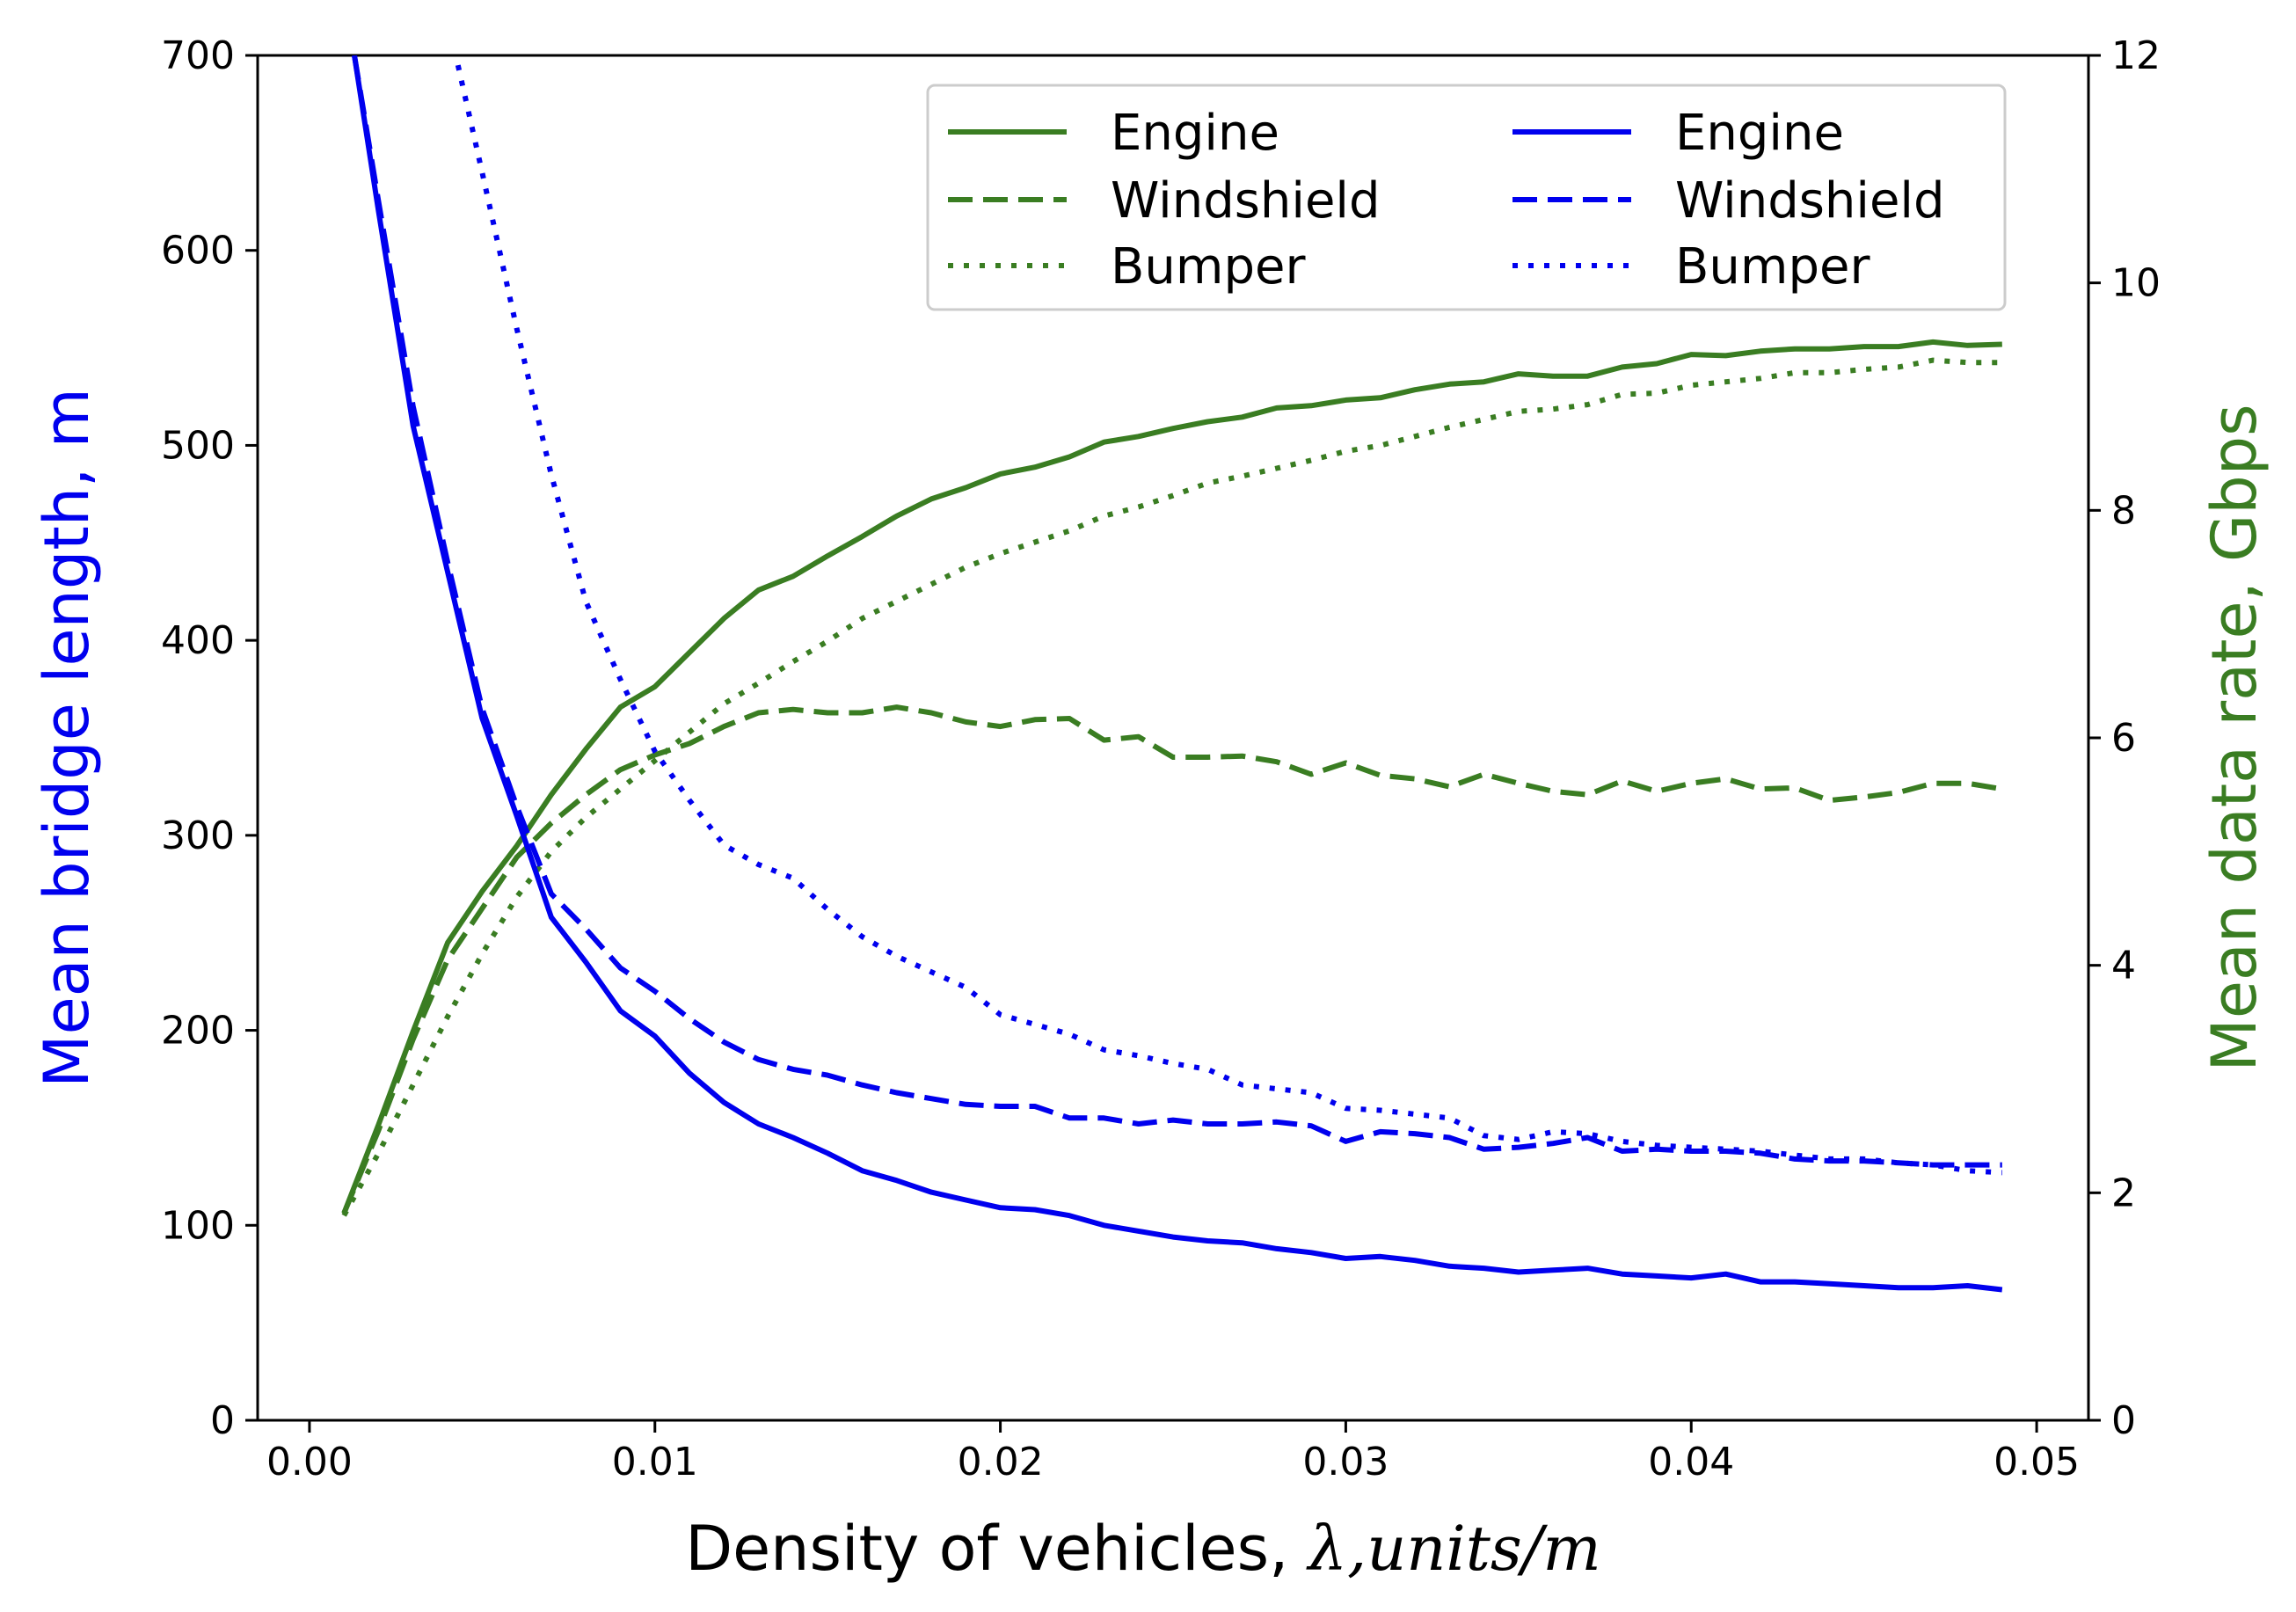 The image size is (2296, 1612). What do you see at coordinates (1810, 201) in the screenshot?
I see `legend-label-windshield-blue: Windshield` at bounding box center [1810, 201].